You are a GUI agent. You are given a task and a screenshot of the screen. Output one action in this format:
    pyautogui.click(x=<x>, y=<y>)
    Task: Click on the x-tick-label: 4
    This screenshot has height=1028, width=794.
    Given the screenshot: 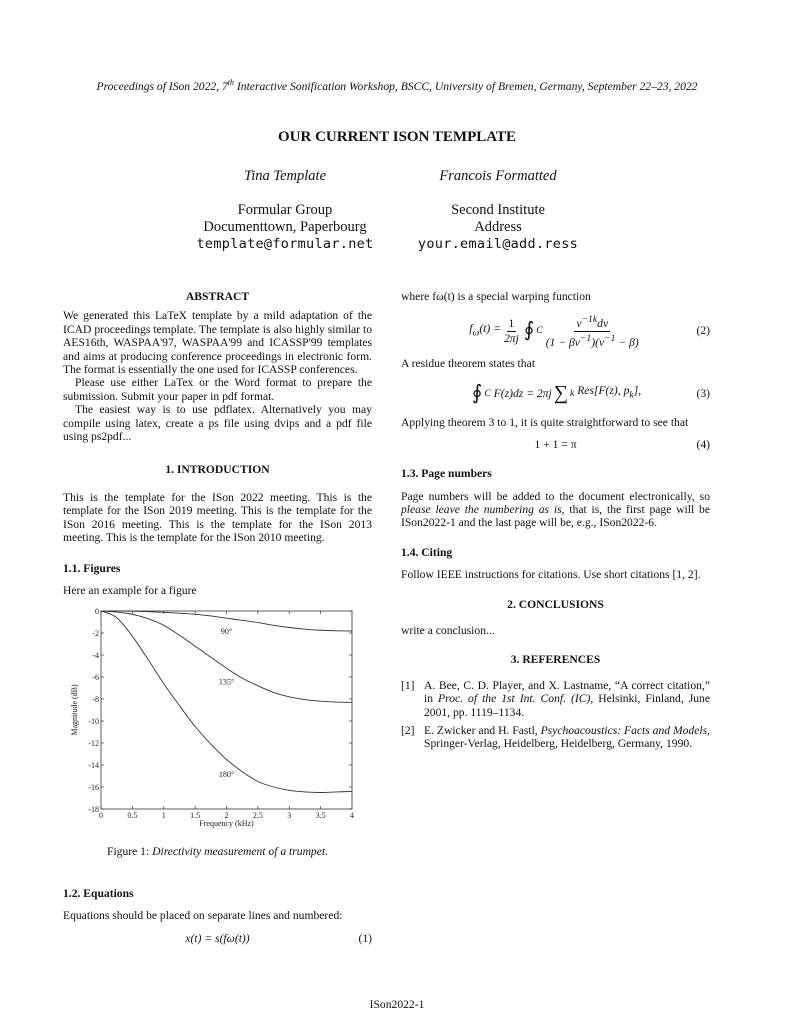 What is the action you would take?
    pyautogui.click(x=352, y=815)
    